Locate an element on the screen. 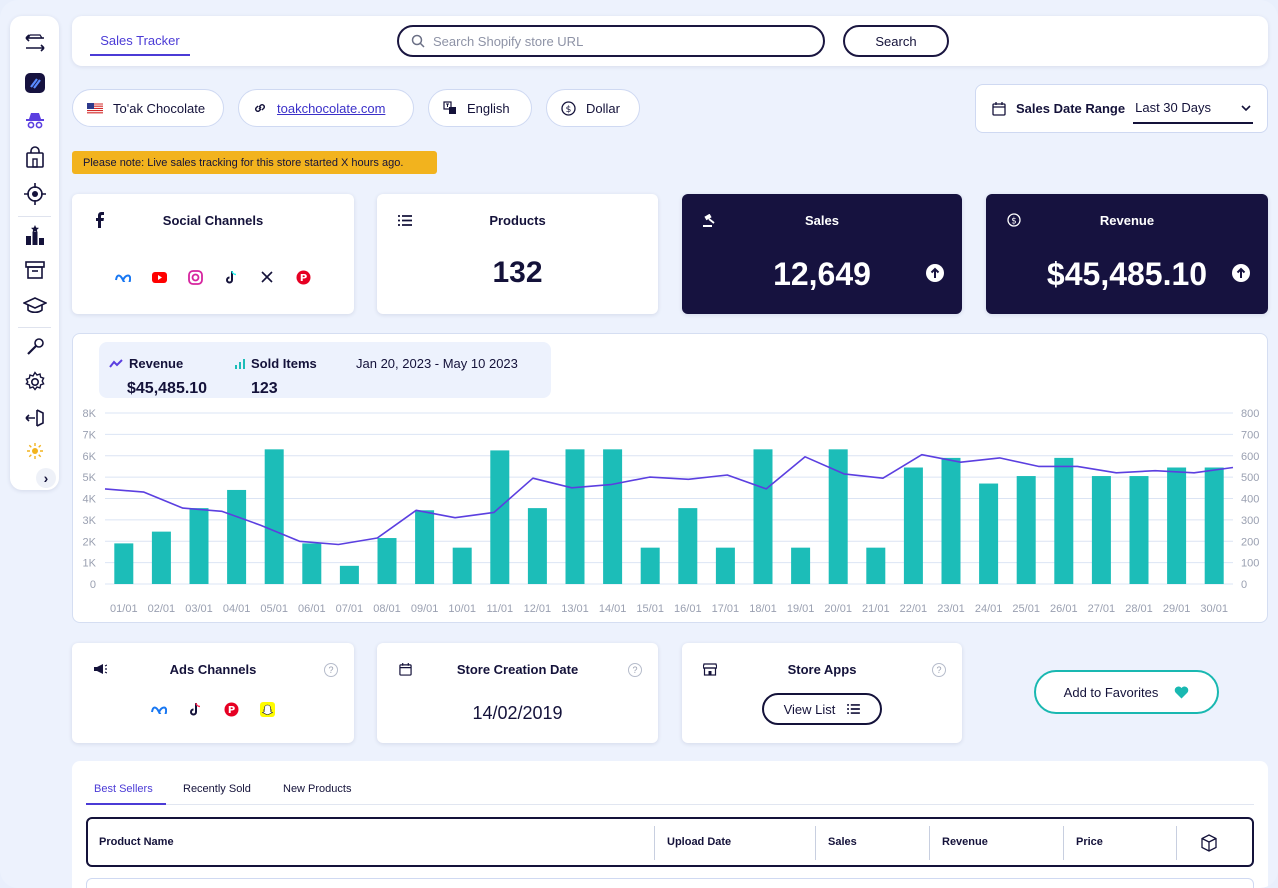 This screenshot has width=1278, height=888. x-tick-label: 11/01 is located at coordinates (499, 609).